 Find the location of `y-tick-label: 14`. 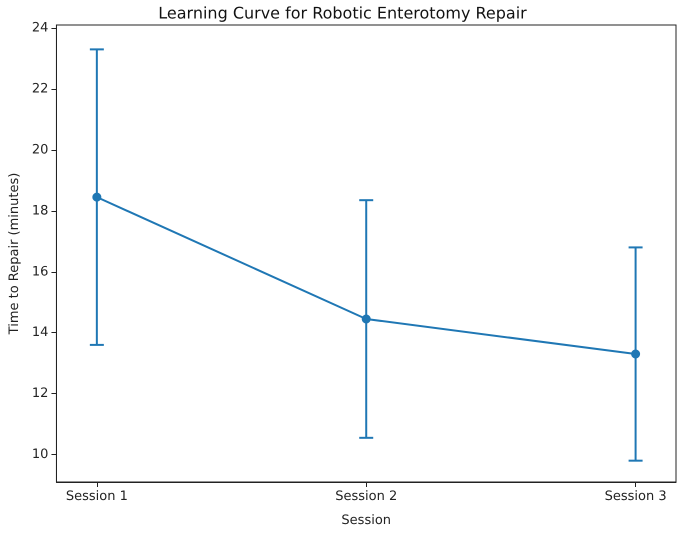

y-tick-label: 14 is located at coordinates (40, 332).